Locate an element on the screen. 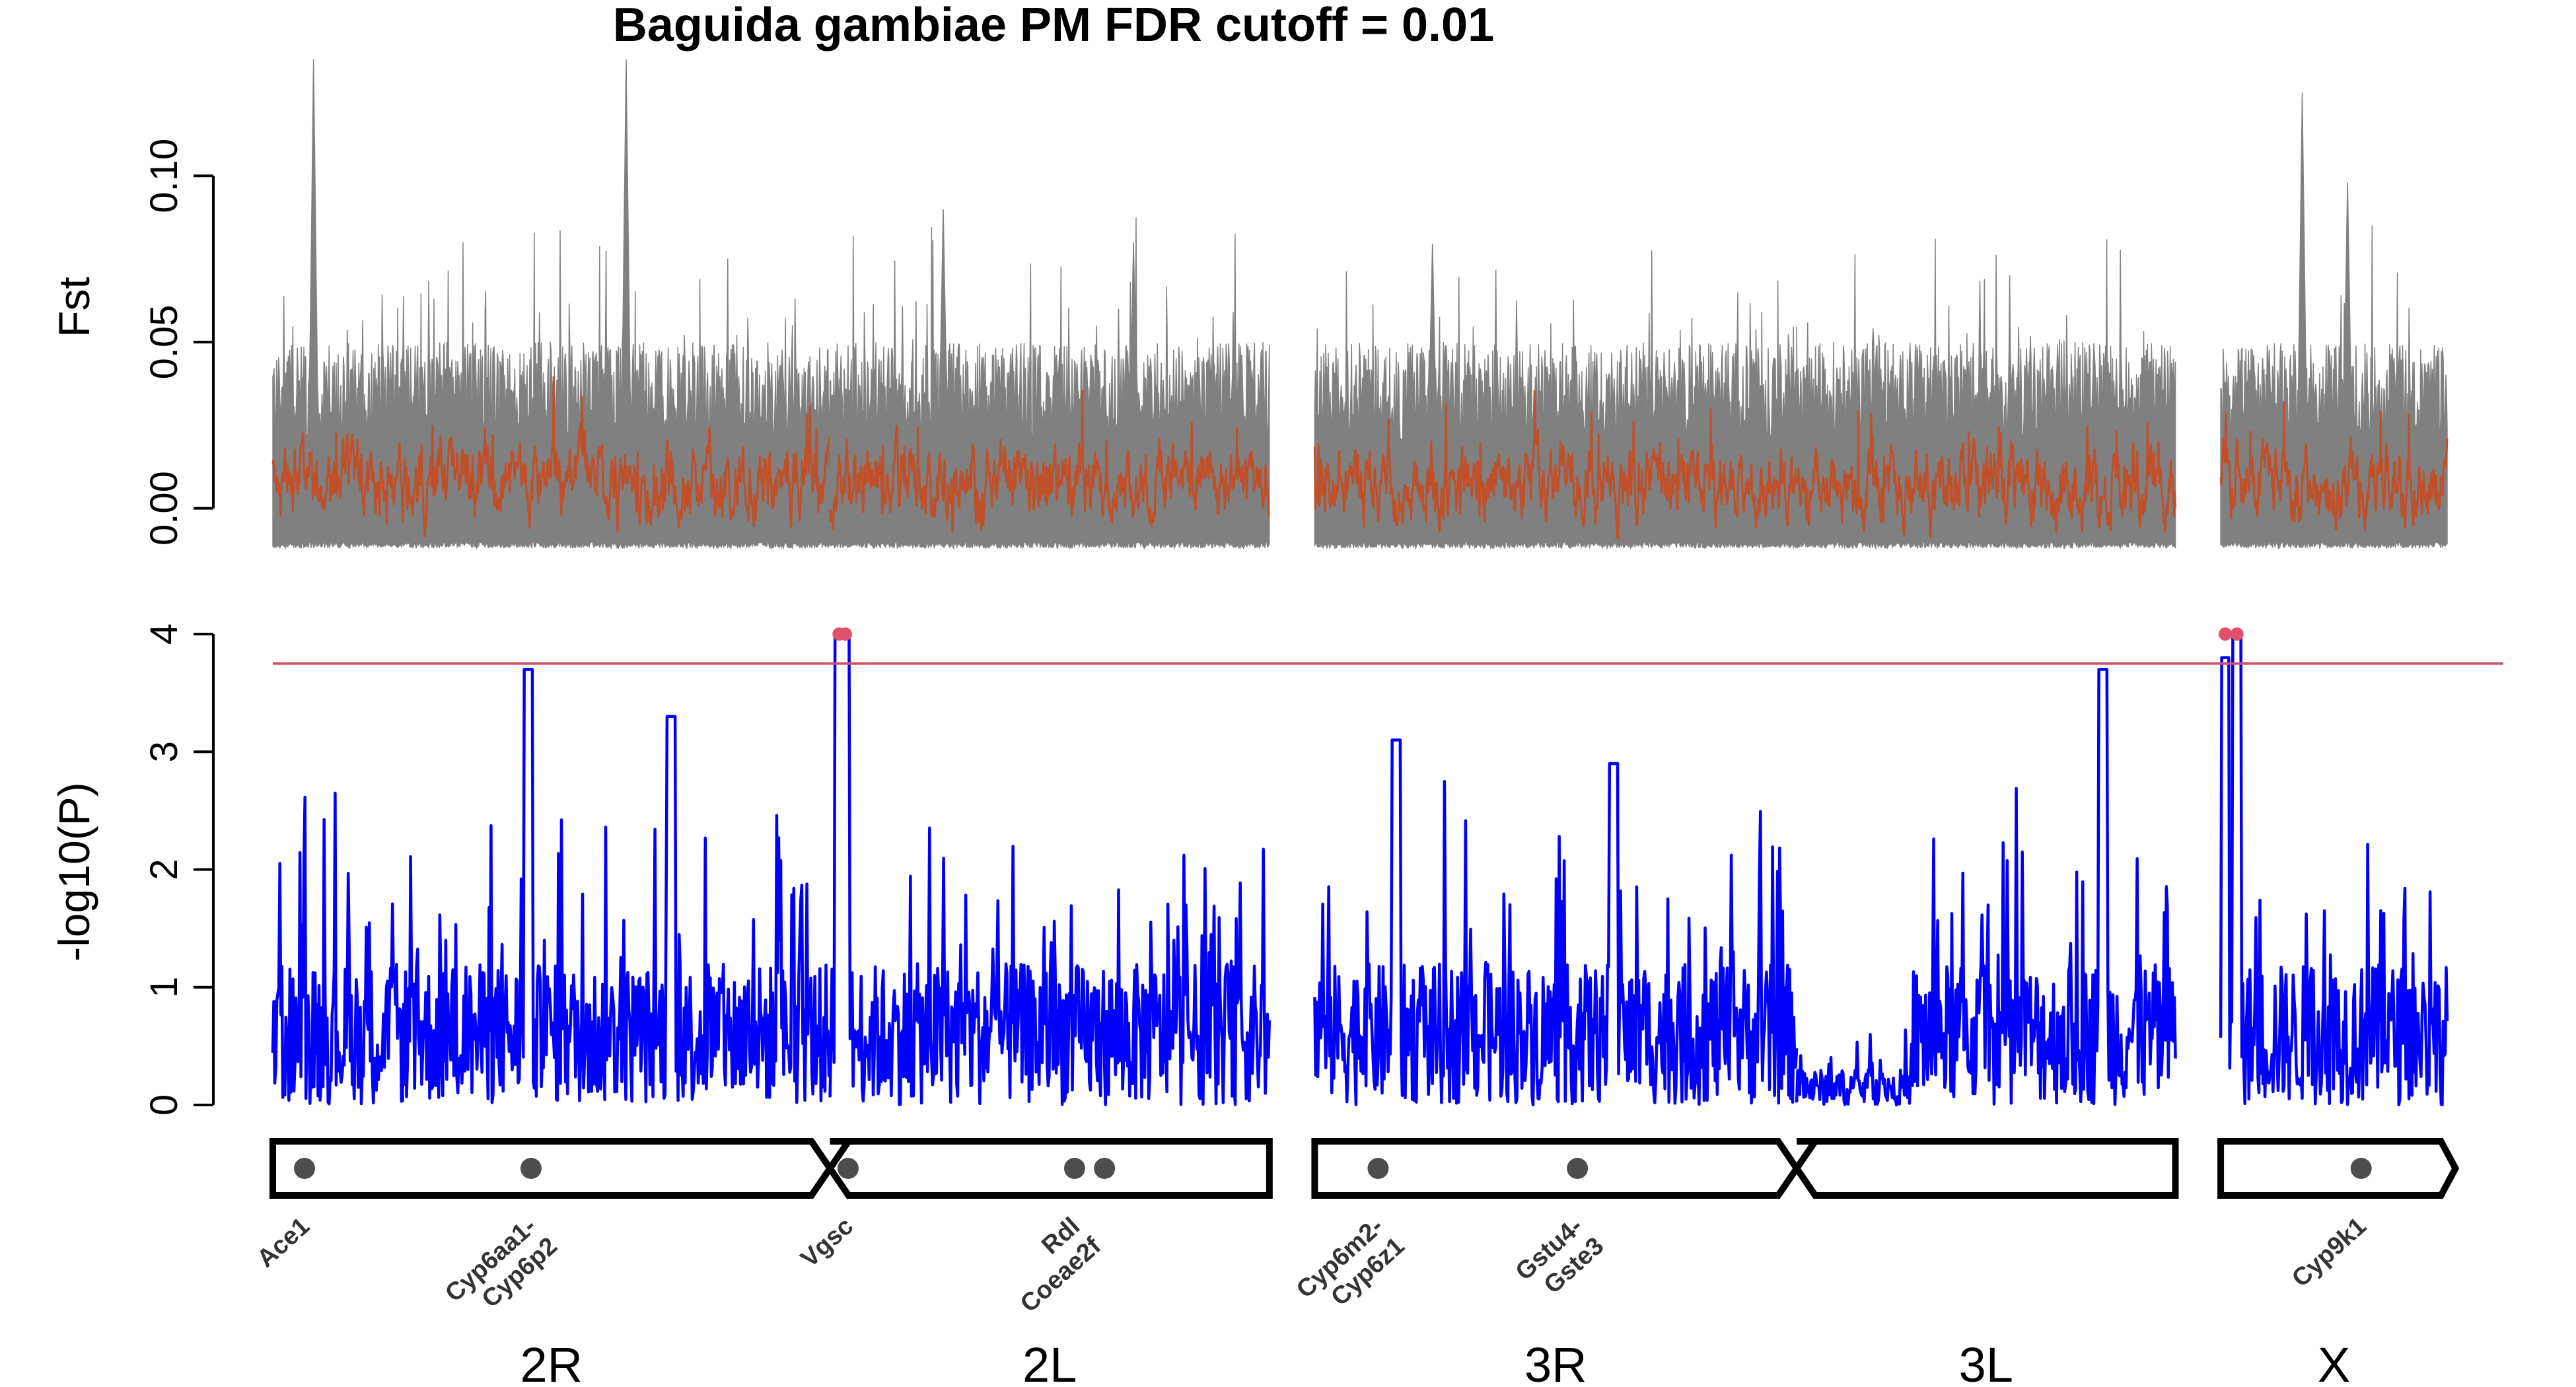 The width and height of the screenshot is (2576, 1387). fst-y-tick-label: 0.05 is located at coordinates (164, 341).